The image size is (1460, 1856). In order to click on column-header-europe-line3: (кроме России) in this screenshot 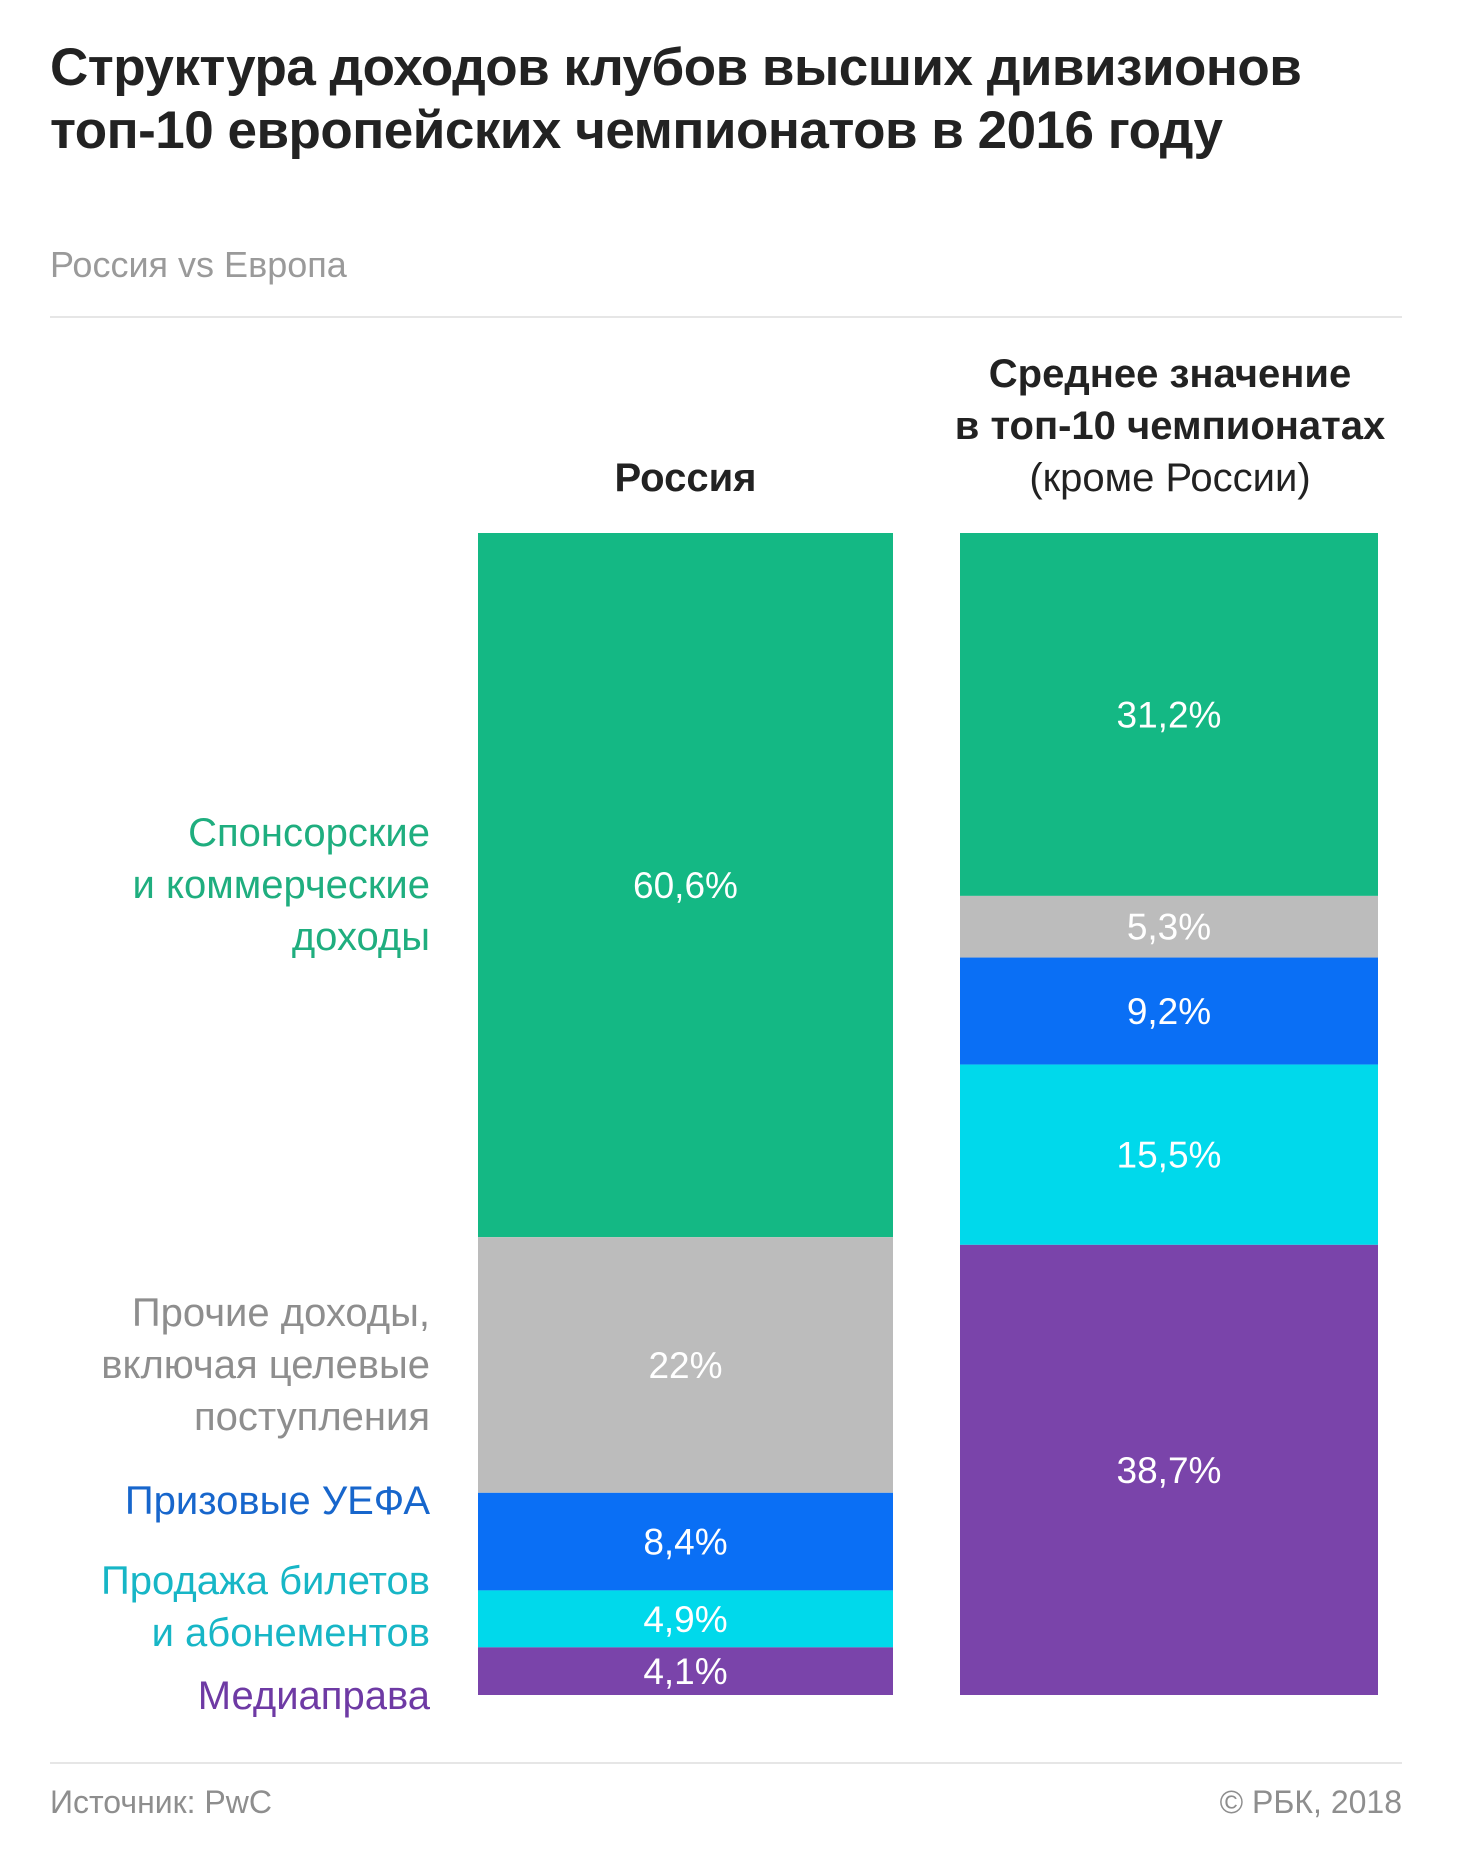, I will do `click(1170, 478)`.